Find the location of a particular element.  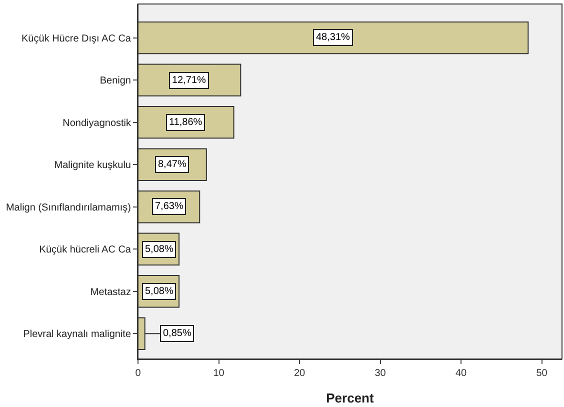

data-label: 0,85% is located at coordinates (177, 333).